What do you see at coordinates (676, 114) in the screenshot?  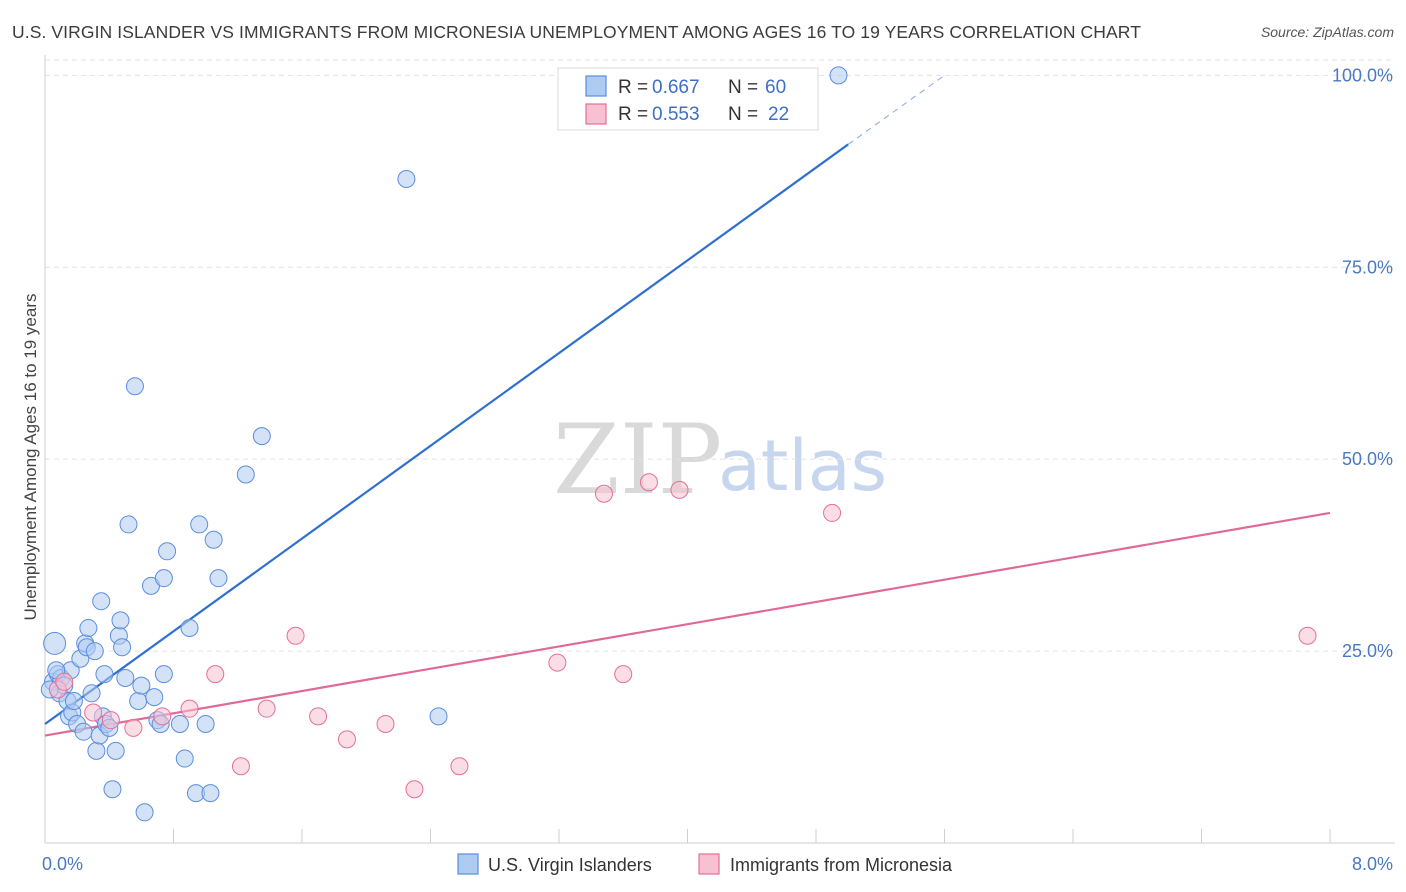 I see `legend-r-value-2: 0.553` at bounding box center [676, 114].